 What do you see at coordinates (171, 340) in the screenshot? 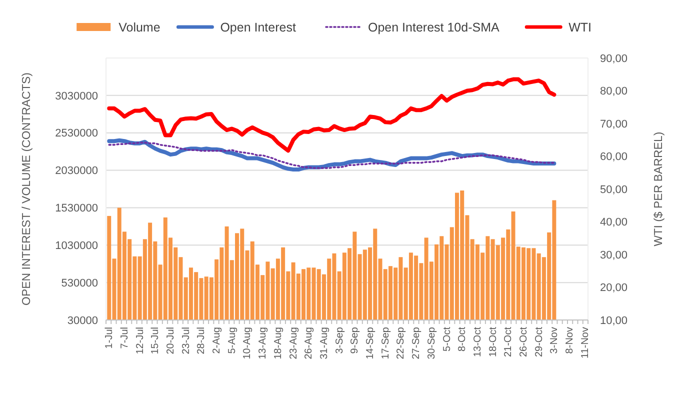
I see `x-tick-label: 20-Jul` at bounding box center [171, 340].